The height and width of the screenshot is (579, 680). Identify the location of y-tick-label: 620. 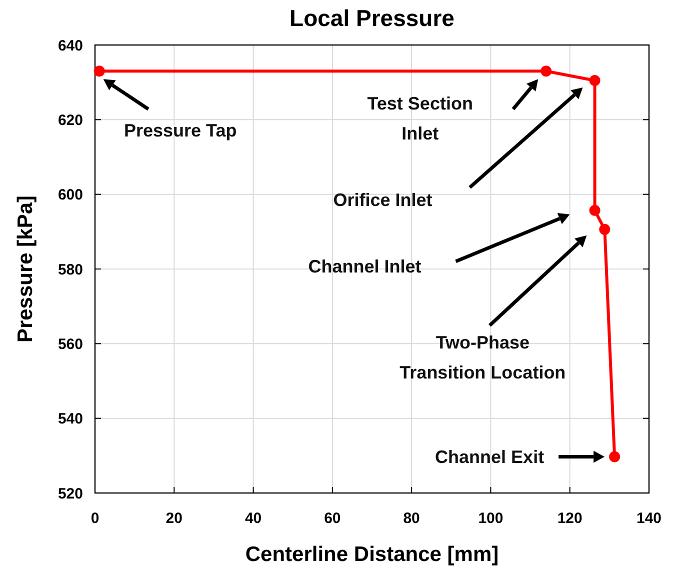
(70, 120).